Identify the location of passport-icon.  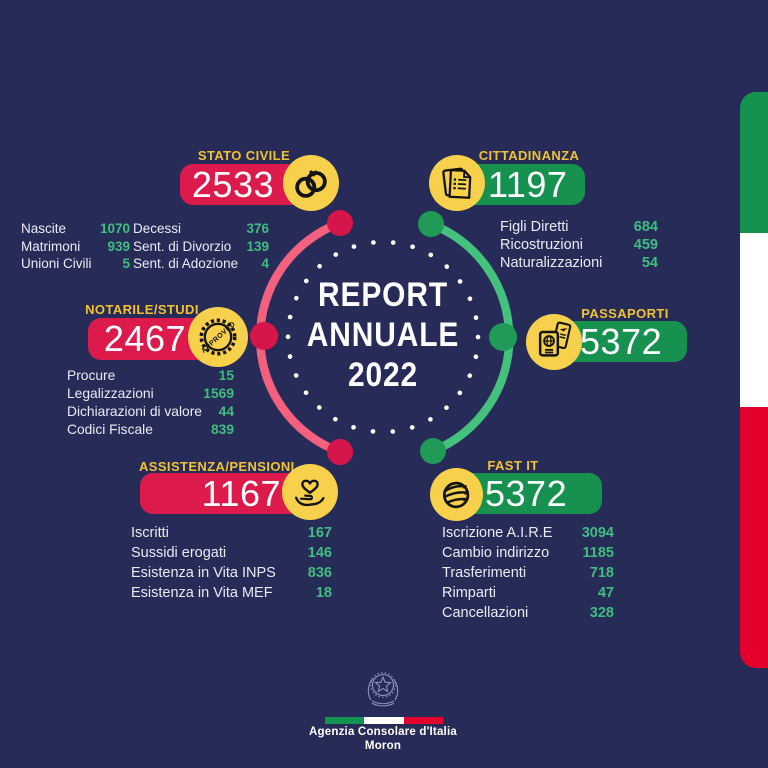
(555, 339).